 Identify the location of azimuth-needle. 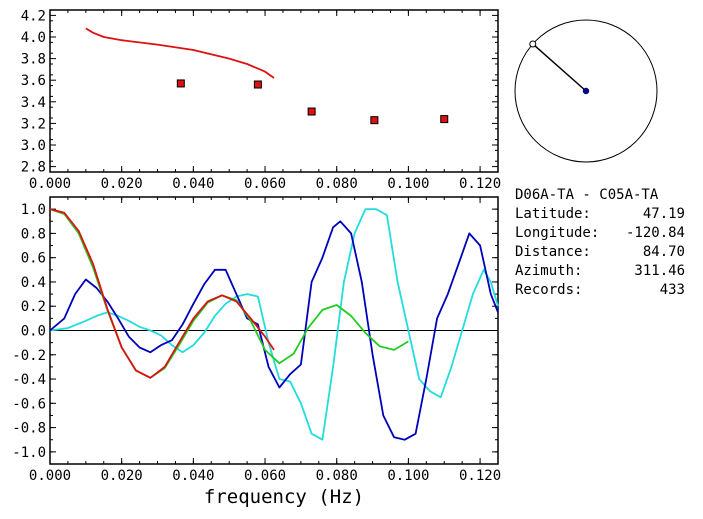
(559, 67).